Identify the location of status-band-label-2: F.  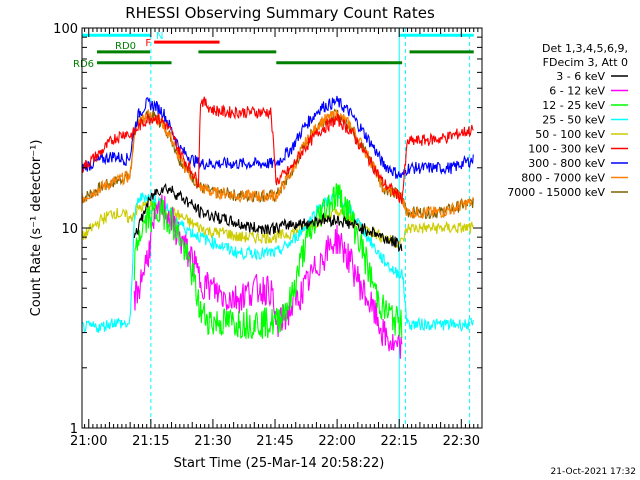
(148, 43).